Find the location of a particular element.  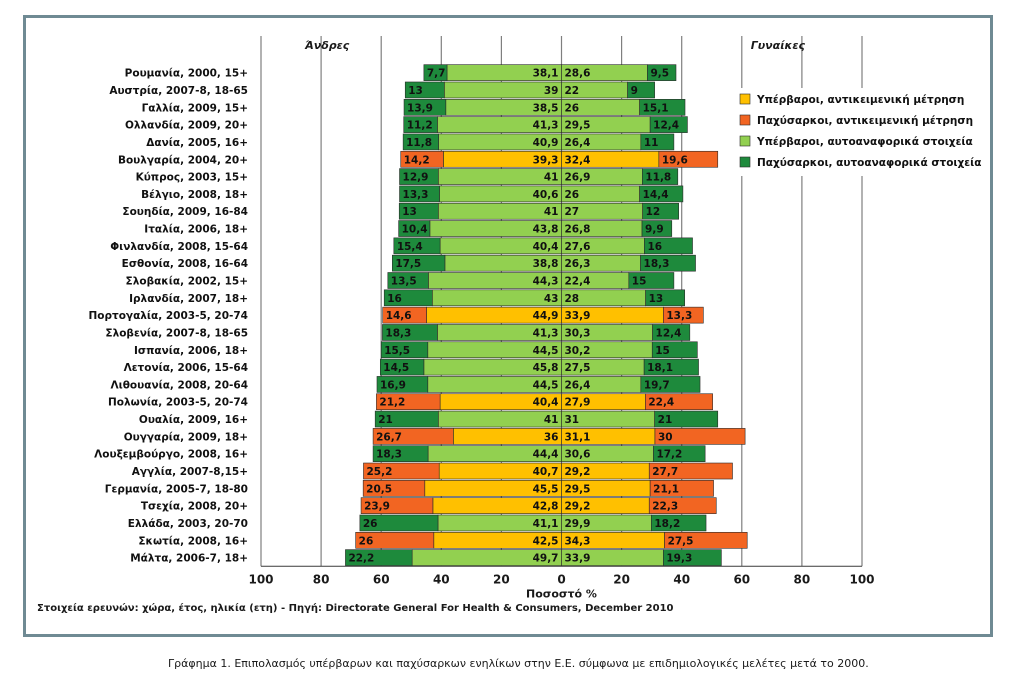

bar-row: 39,3 14,2 32,4 19,6 is located at coordinates (559, 159).